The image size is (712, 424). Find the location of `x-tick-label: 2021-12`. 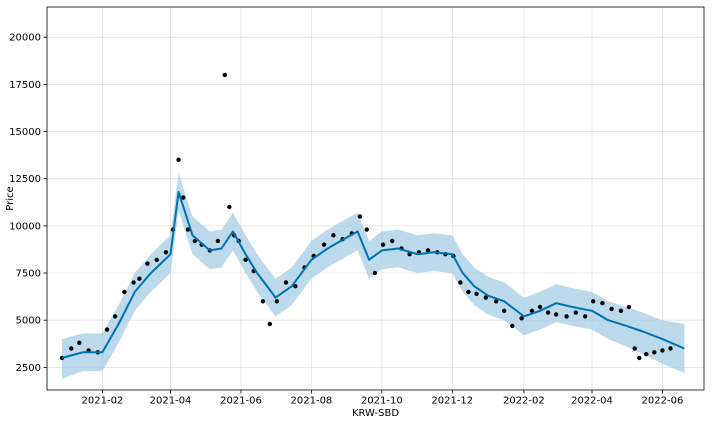

x-tick-label: 2021-12 is located at coordinates (452, 401).